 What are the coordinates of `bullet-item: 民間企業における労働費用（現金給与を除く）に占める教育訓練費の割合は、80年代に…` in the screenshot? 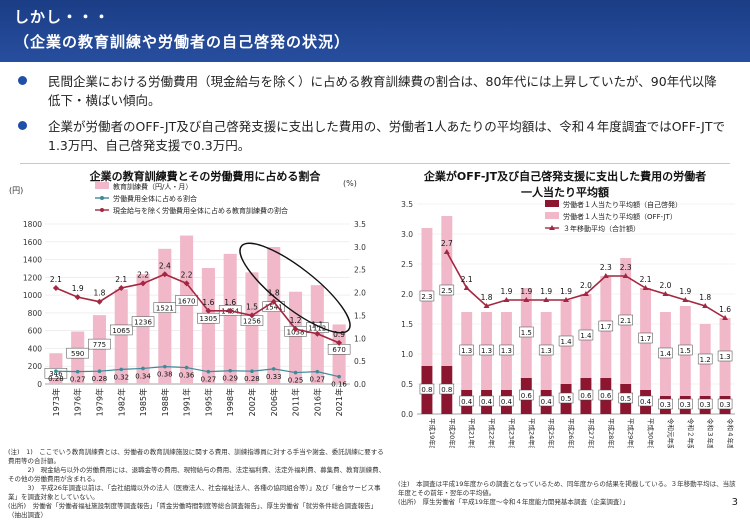 It's located at (375, 92).